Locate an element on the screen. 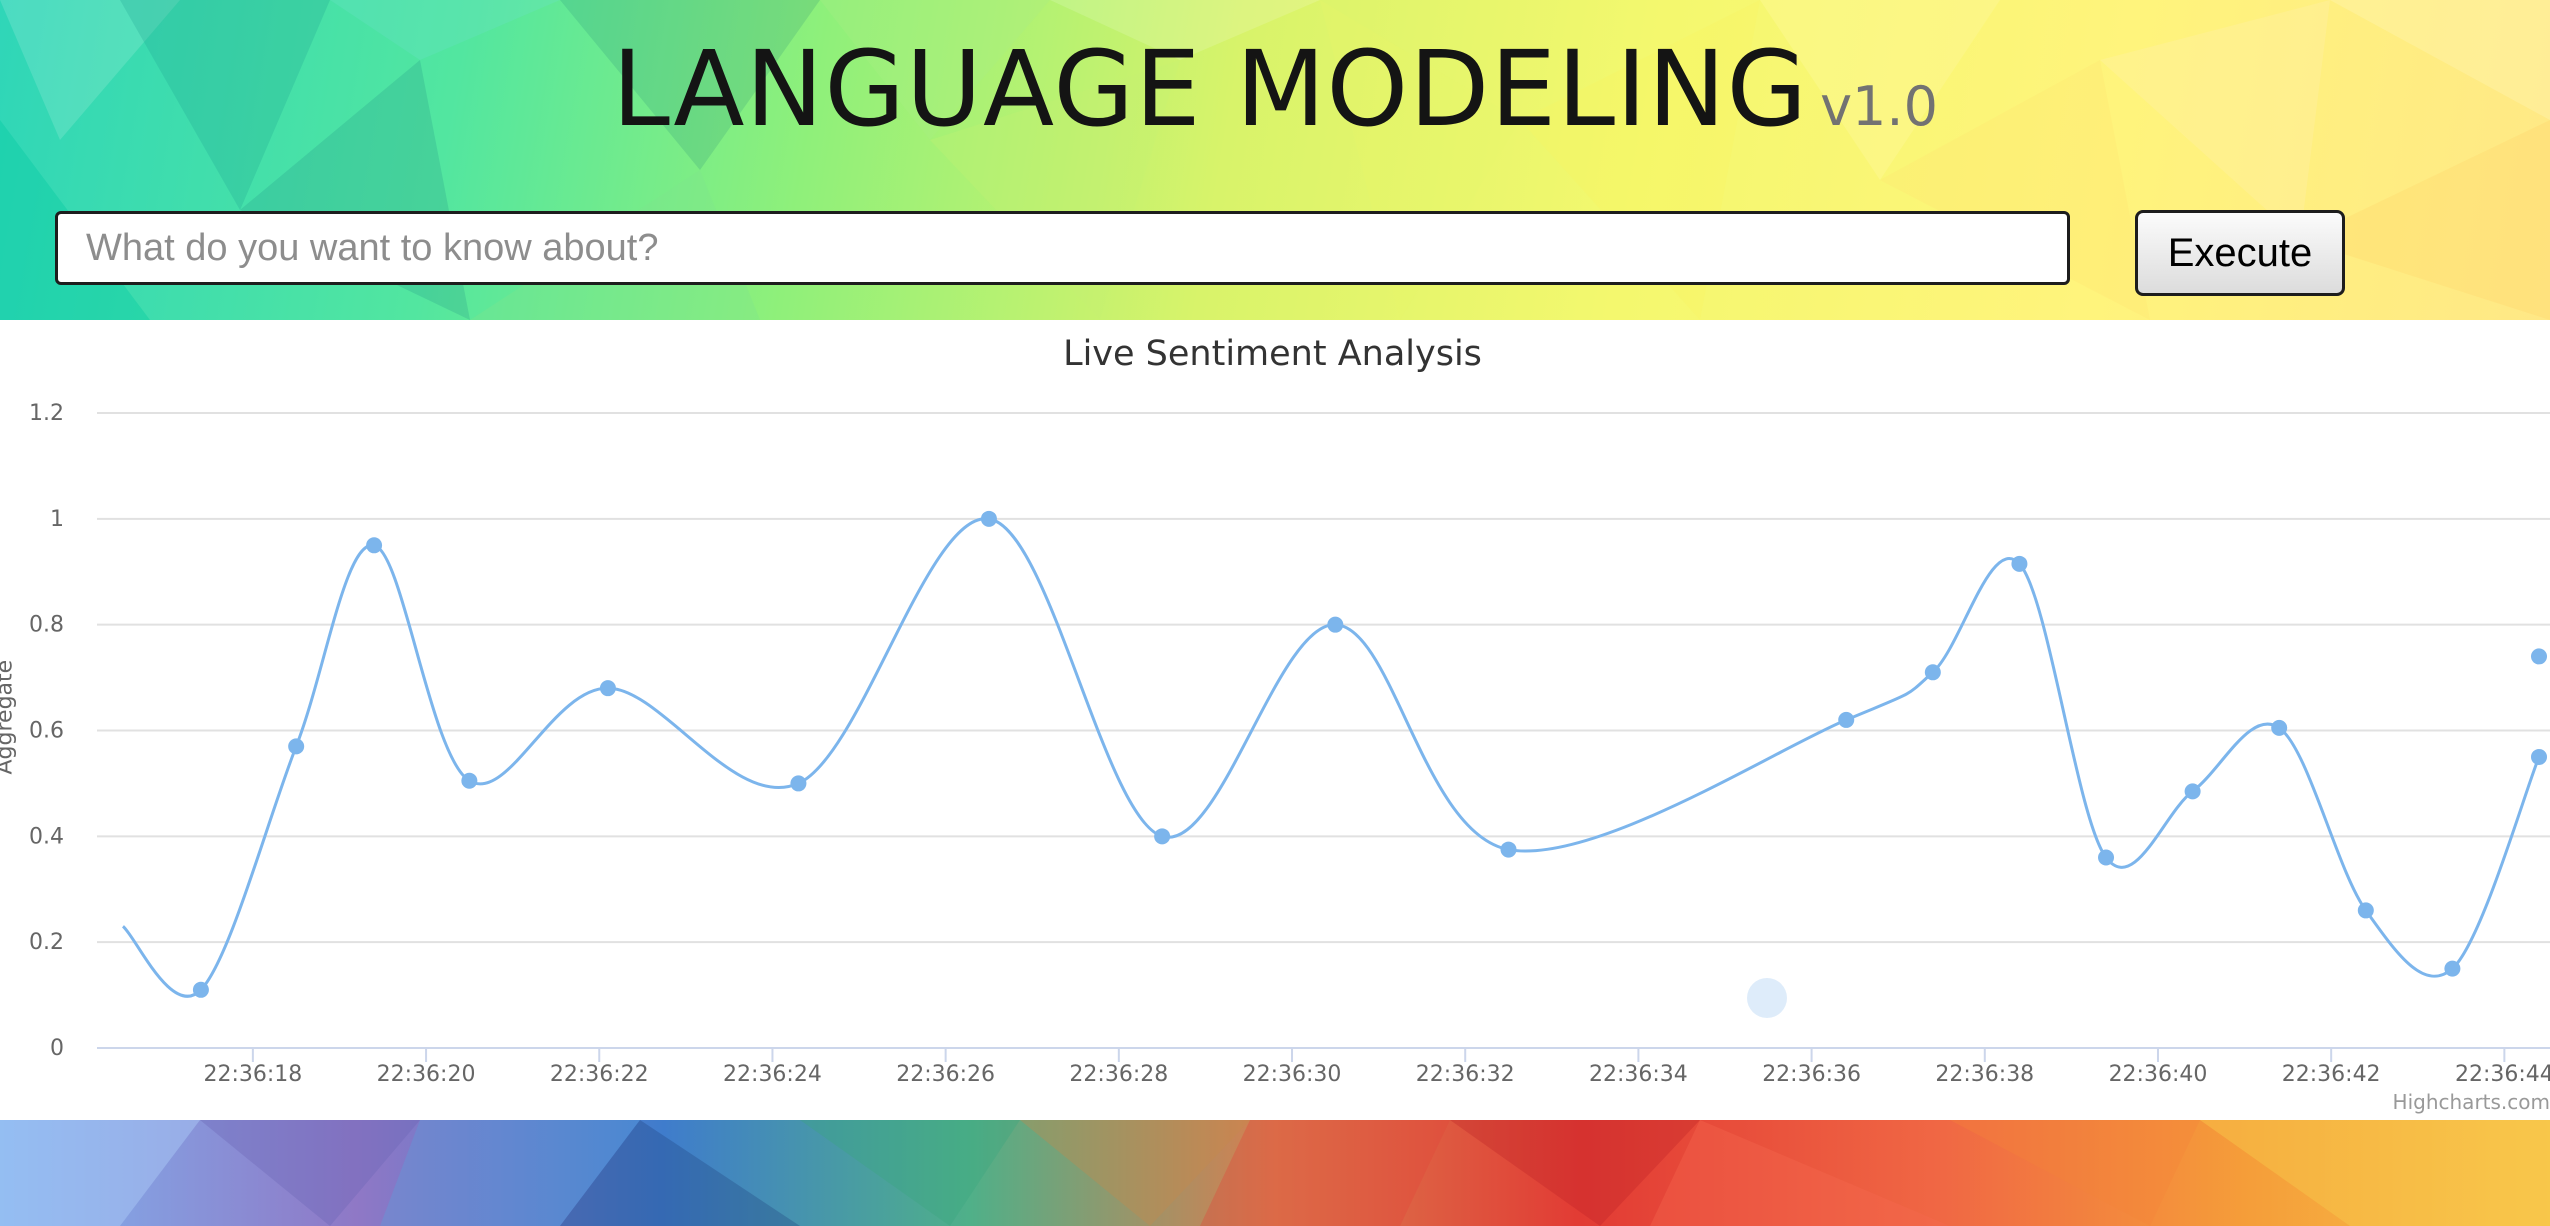 Image resolution: width=2550 pixels, height=1226 pixels. x-tick-label: 22:36:40 is located at coordinates (2158, 1074).